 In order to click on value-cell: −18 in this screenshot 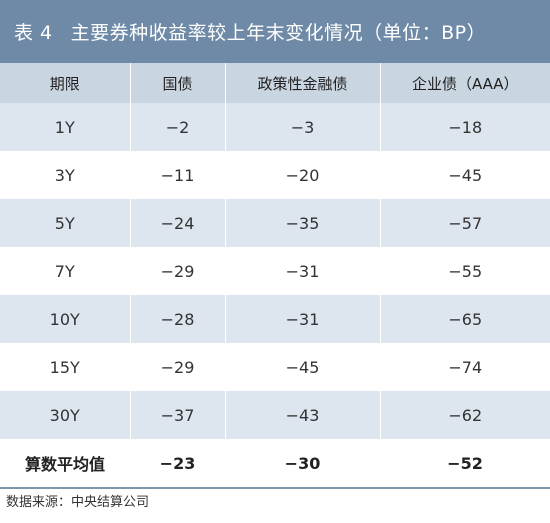, I will do `click(464, 127)`.